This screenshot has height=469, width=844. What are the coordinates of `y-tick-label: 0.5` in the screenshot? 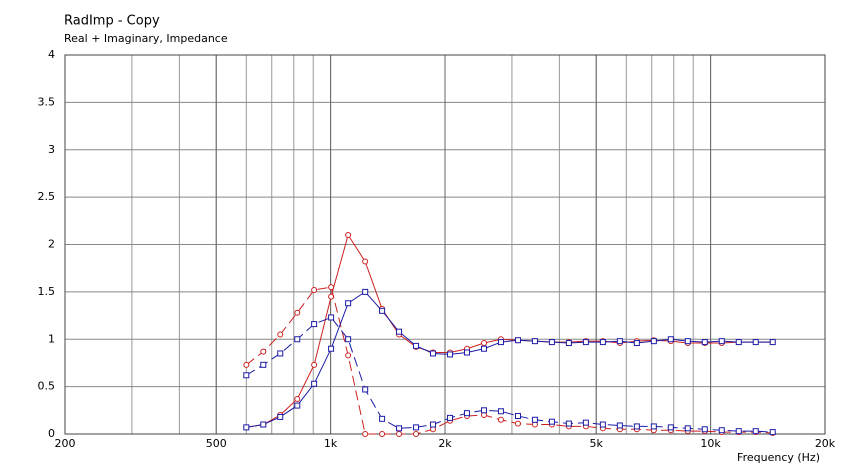 It's located at (47, 386).